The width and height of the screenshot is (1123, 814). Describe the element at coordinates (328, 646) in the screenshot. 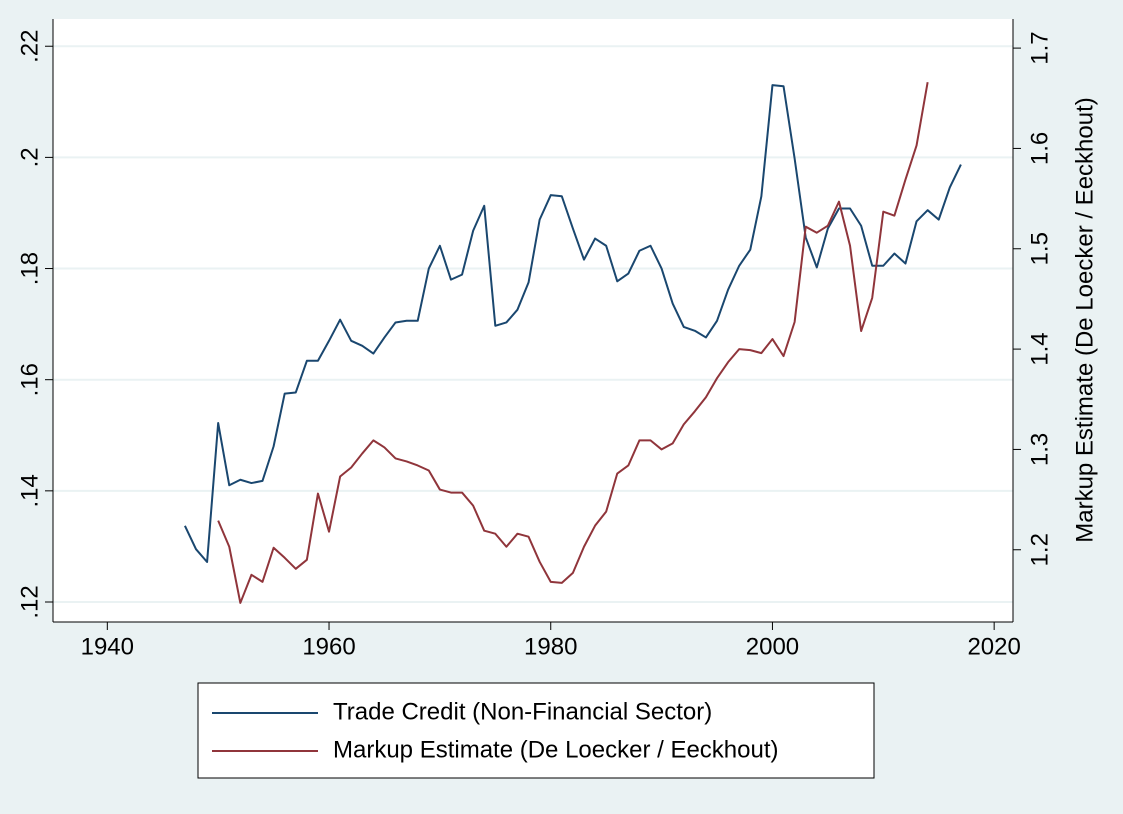

I see `x-tick-label: 1960` at that location.